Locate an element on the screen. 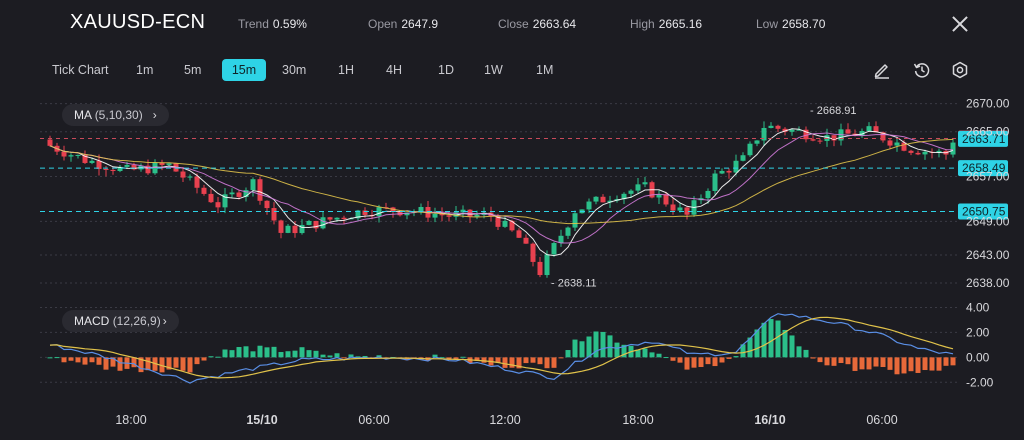 The height and width of the screenshot is (440, 1024). ma-params: (5,10,30) is located at coordinates (118, 115).